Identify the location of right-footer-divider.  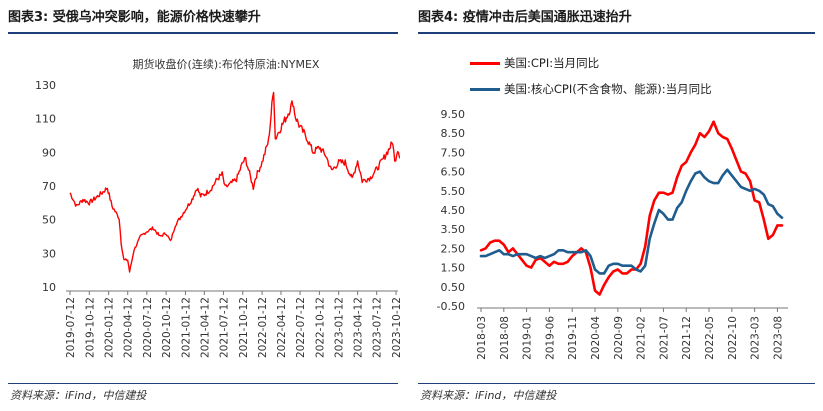
(616, 383).